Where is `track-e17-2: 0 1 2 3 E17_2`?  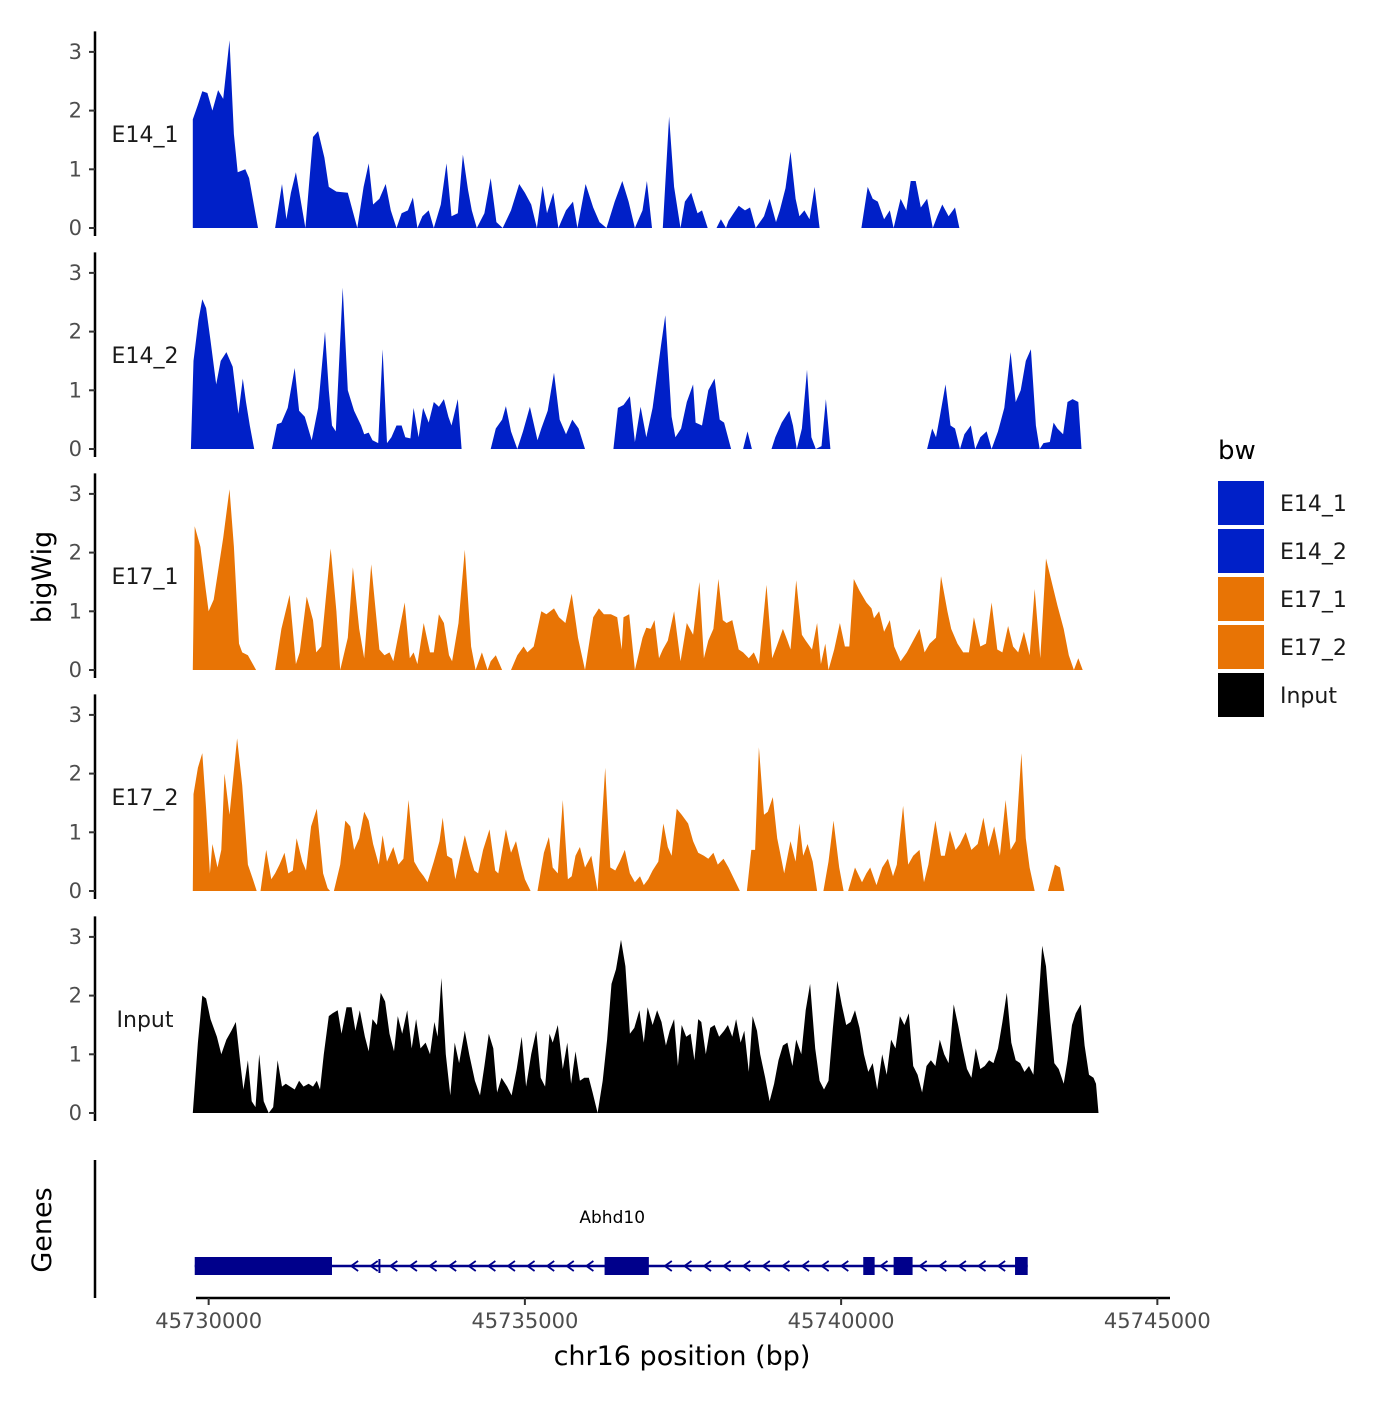 track-e17-2: 0 1 2 3 E17_2 is located at coordinates (567, 798).